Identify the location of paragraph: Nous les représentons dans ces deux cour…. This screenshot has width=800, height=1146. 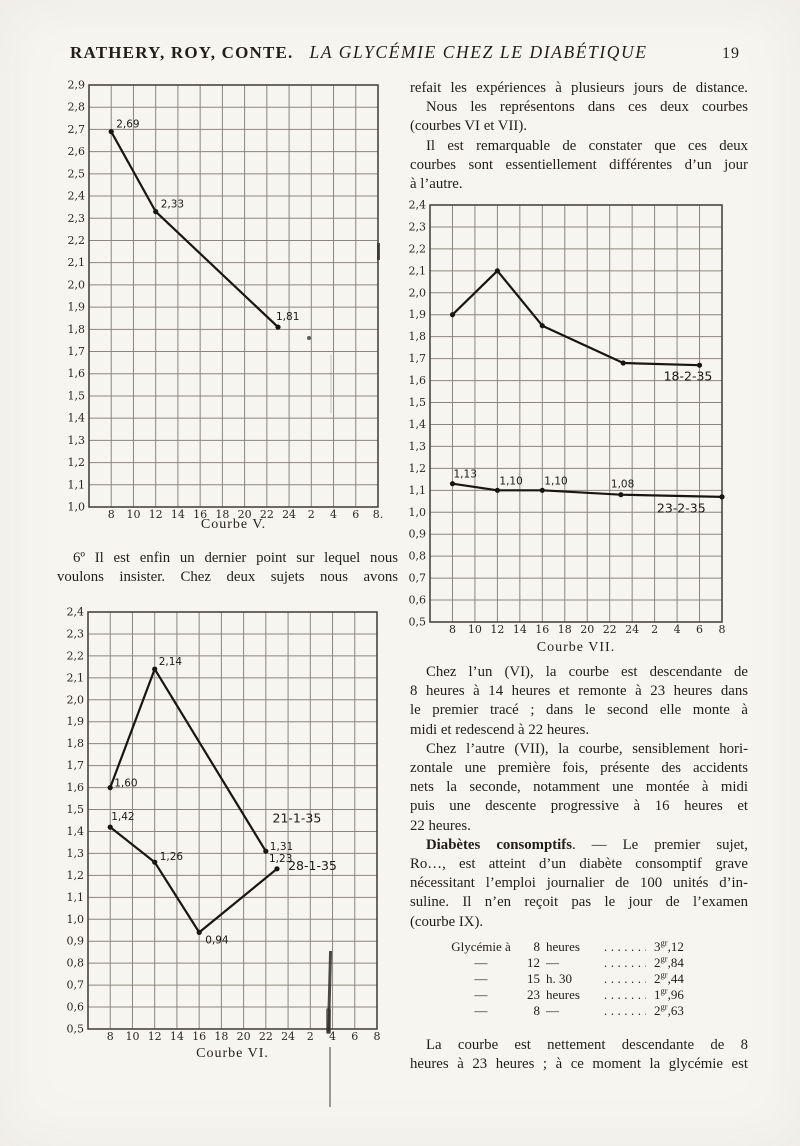
(579, 117).